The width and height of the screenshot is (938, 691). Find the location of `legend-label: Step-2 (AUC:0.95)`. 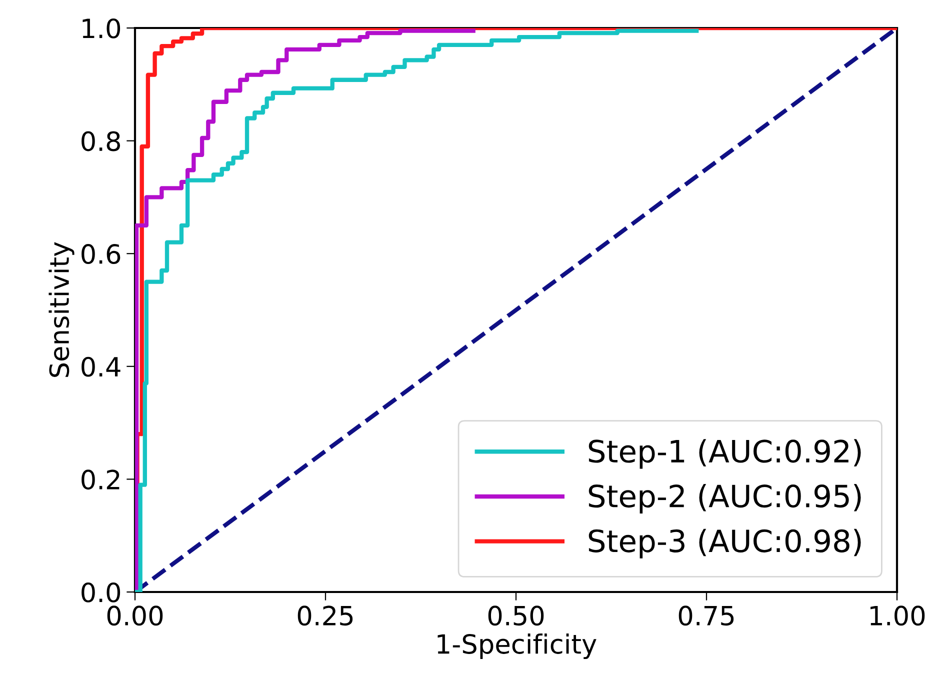

legend-label: Step-2 (AUC:0.95) is located at coordinates (724, 499).